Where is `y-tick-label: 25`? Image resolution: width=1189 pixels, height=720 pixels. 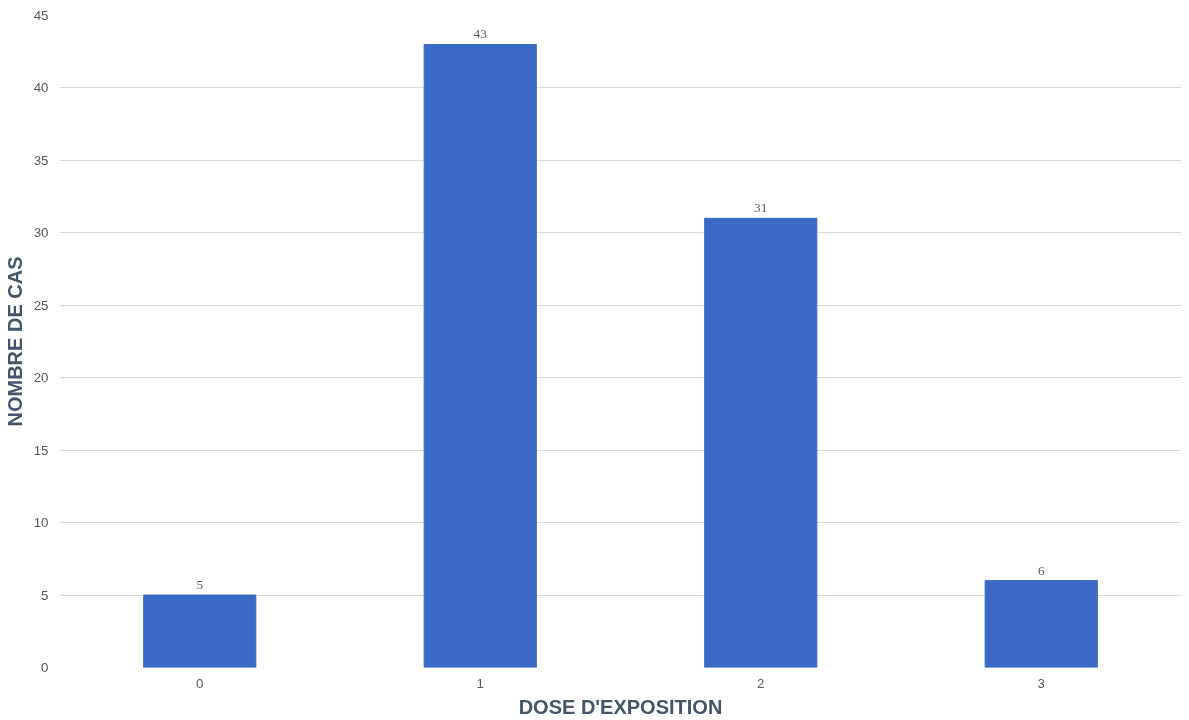 y-tick-label: 25 is located at coordinates (41, 305).